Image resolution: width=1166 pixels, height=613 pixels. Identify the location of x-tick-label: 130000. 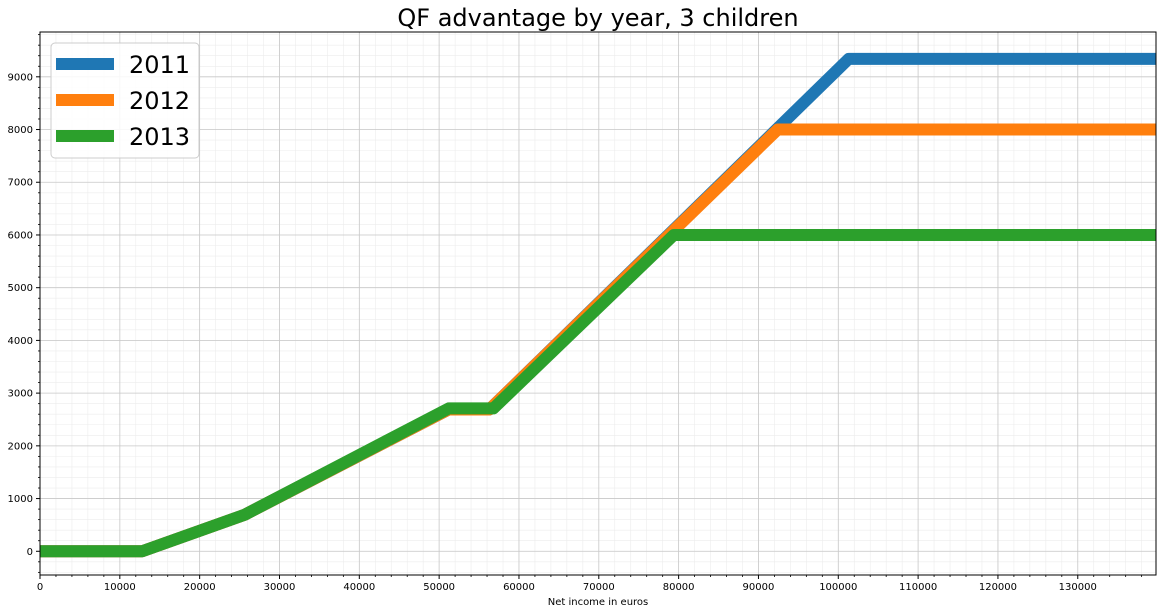
(1078, 587).